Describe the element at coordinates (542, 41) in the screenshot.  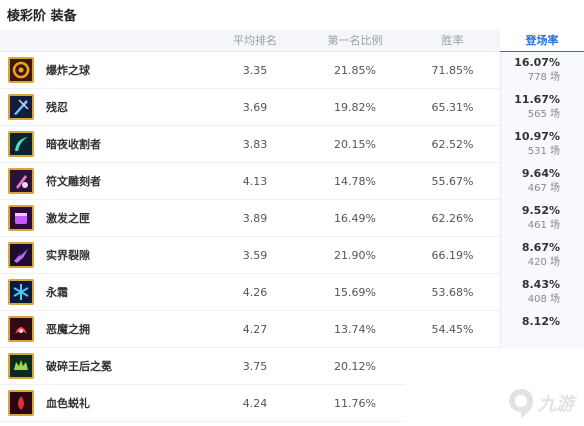
I see `header-pick-rate-sorted: 登场率` at that location.